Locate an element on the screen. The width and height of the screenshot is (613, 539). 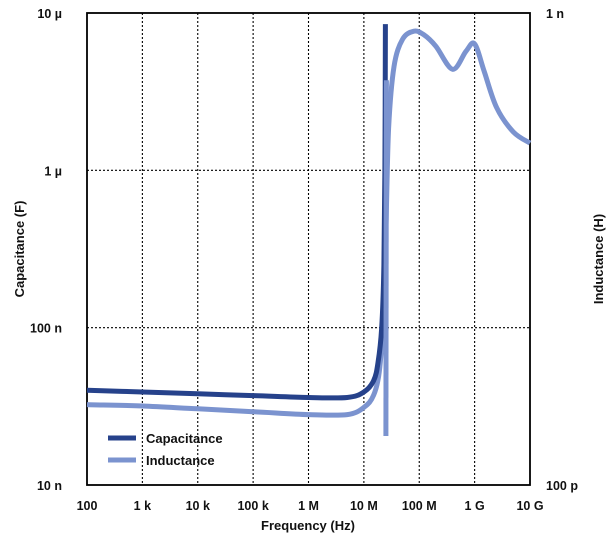
legend: Capacitance Inductance is located at coordinates (165, 449).